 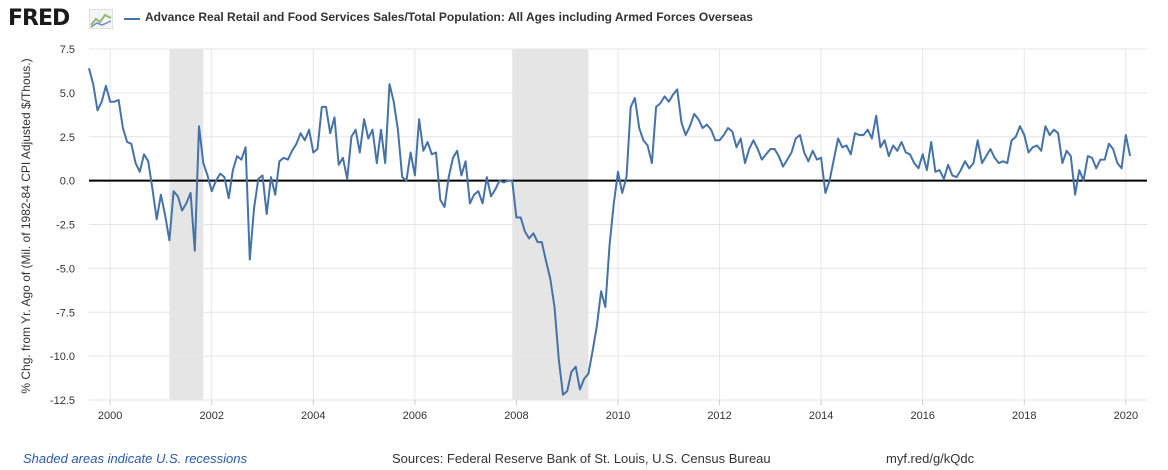 I want to click on x-tick-label: 2012, so click(x=719, y=416).